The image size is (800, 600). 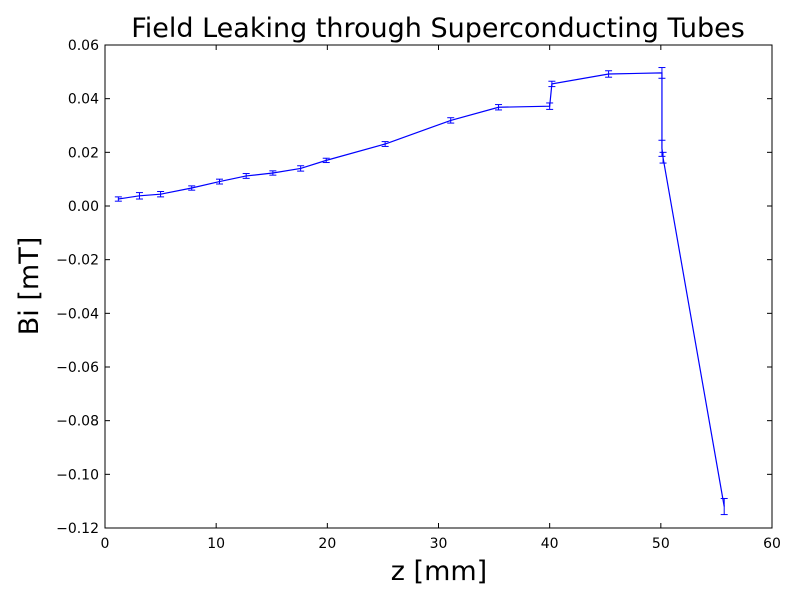 What do you see at coordinates (216, 544) in the screenshot?
I see `x-tick-label: 10` at bounding box center [216, 544].